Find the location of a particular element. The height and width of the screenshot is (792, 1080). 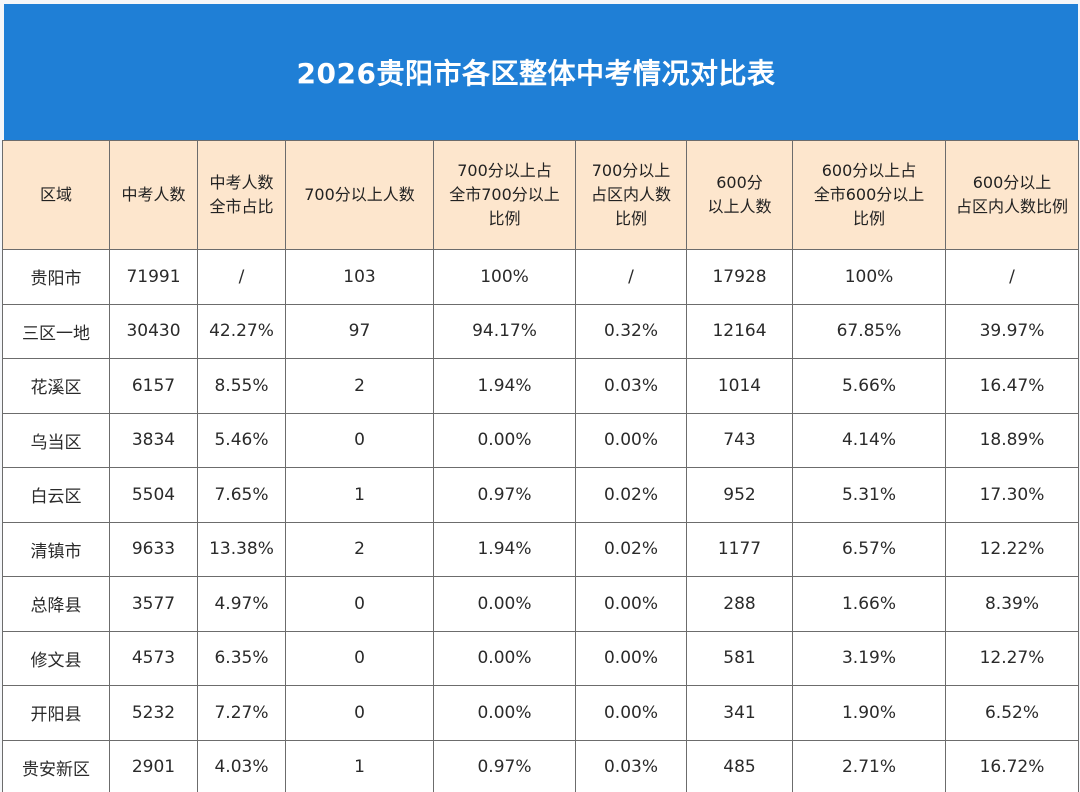

table-title: 2026贵阳市各区整体中考情况对比表 is located at coordinates (536, 73).